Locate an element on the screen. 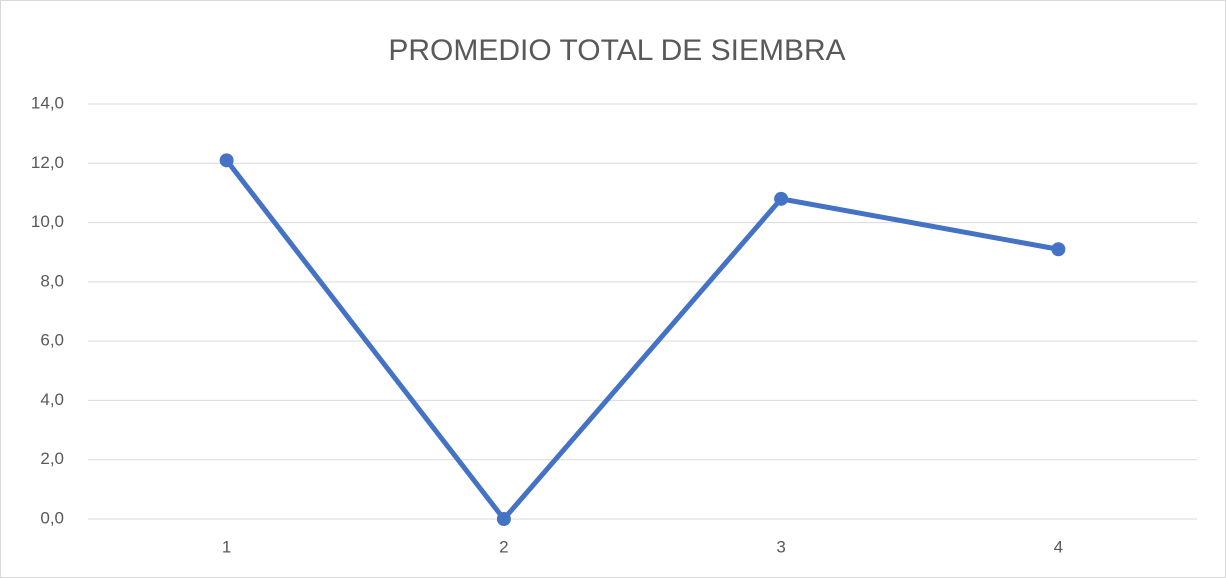 The width and height of the screenshot is (1226, 578). y-tick-label: 0,0 is located at coordinates (52, 517).